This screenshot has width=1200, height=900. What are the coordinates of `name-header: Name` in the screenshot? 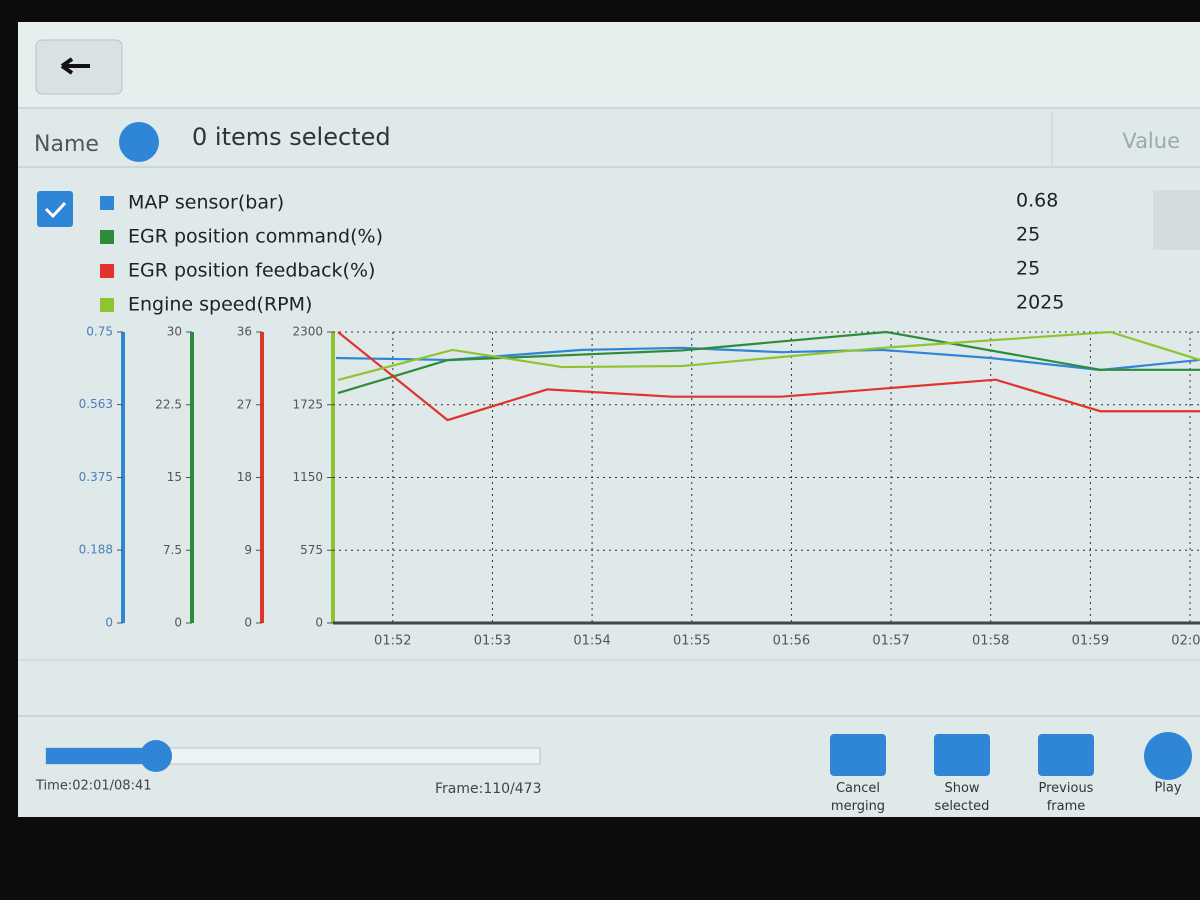 It's located at (66, 144).